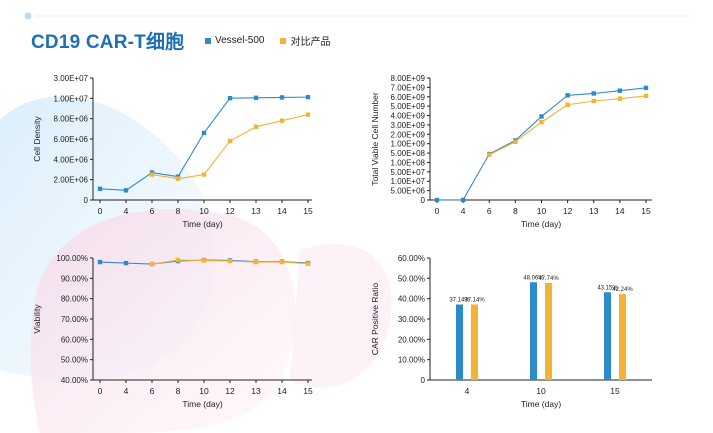 Image resolution: width=713 pixels, height=433 pixels. I want to click on chart-legend: Vessel-500 对比产品, so click(275, 40).